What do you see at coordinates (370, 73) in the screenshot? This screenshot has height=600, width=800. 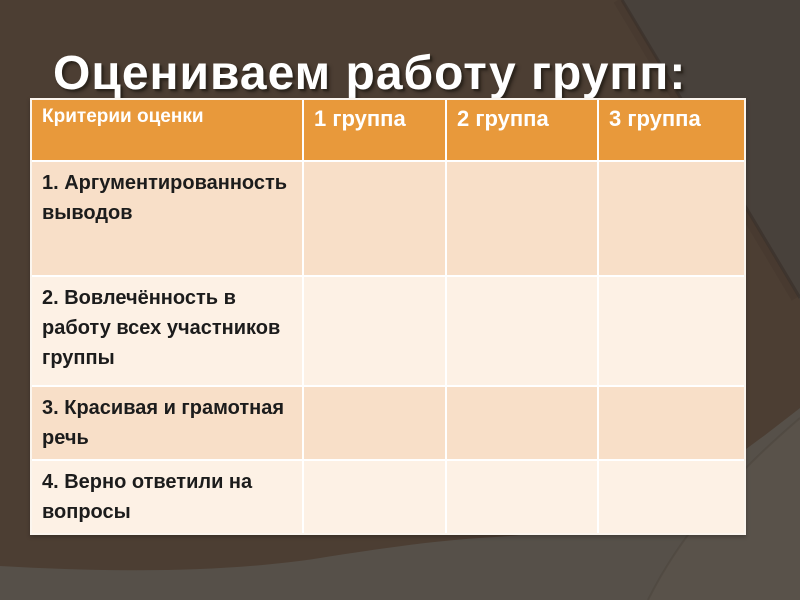 I see `slide-title: Оцениваем работу групп:` at bounding box center [370, 73].